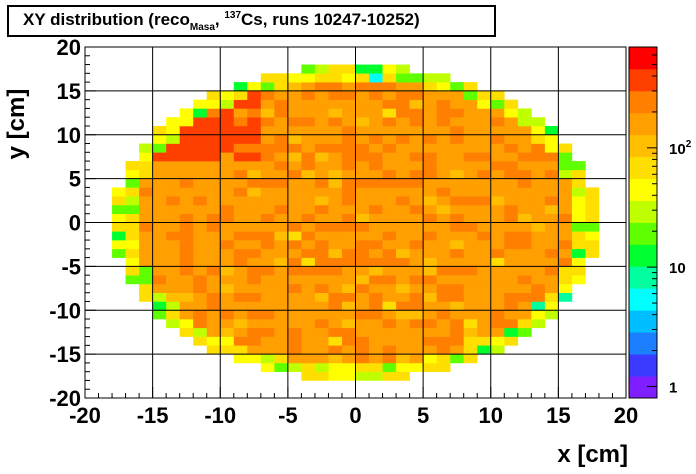  What do you see at coordinates (626, 415) in the screenshot?
I see `x-tick-label: 20` at bounding box center [626, 415].